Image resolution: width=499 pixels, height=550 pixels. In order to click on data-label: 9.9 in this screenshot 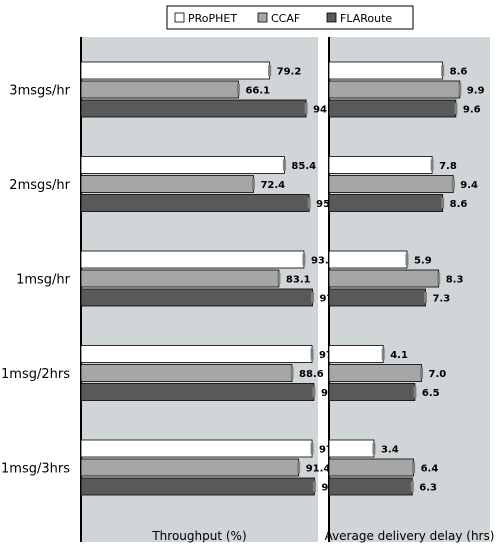, I will do `click(476, 91)`.